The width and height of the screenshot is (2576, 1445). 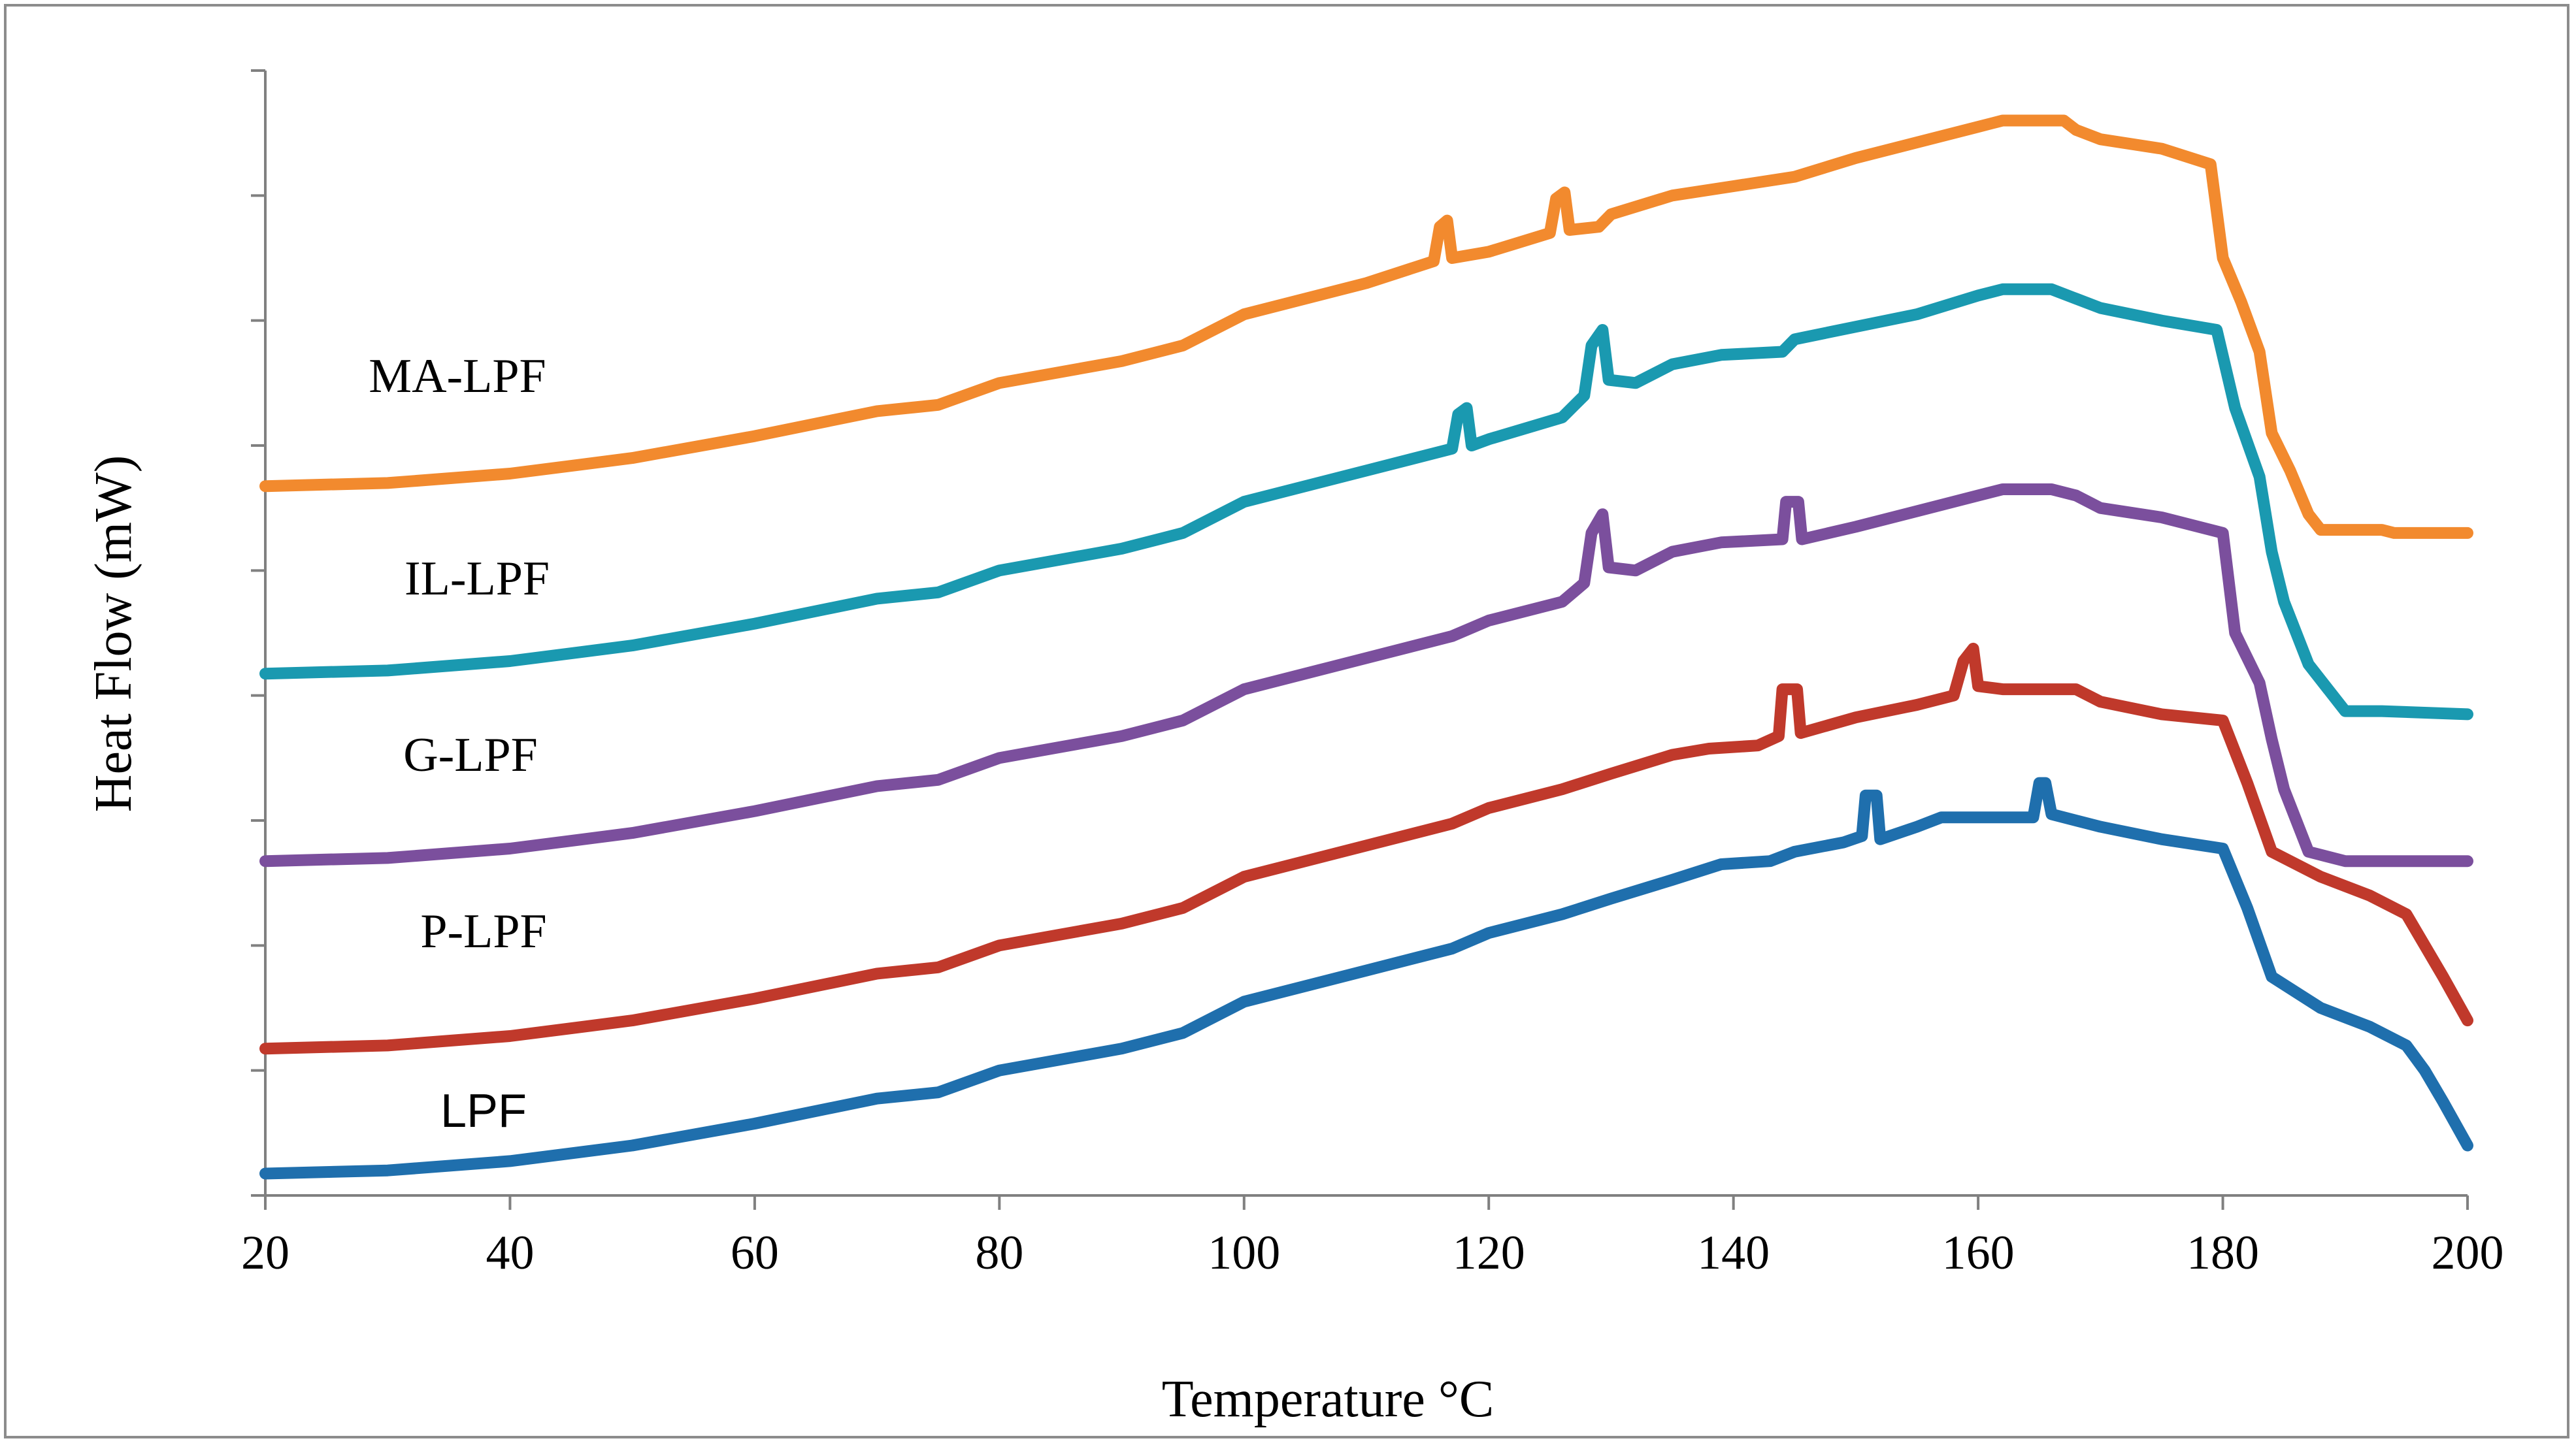 I want to click on series-labels: MA-LPF IL-LPF G-LPF P-LPF LPF, so click(x=459, y=743).